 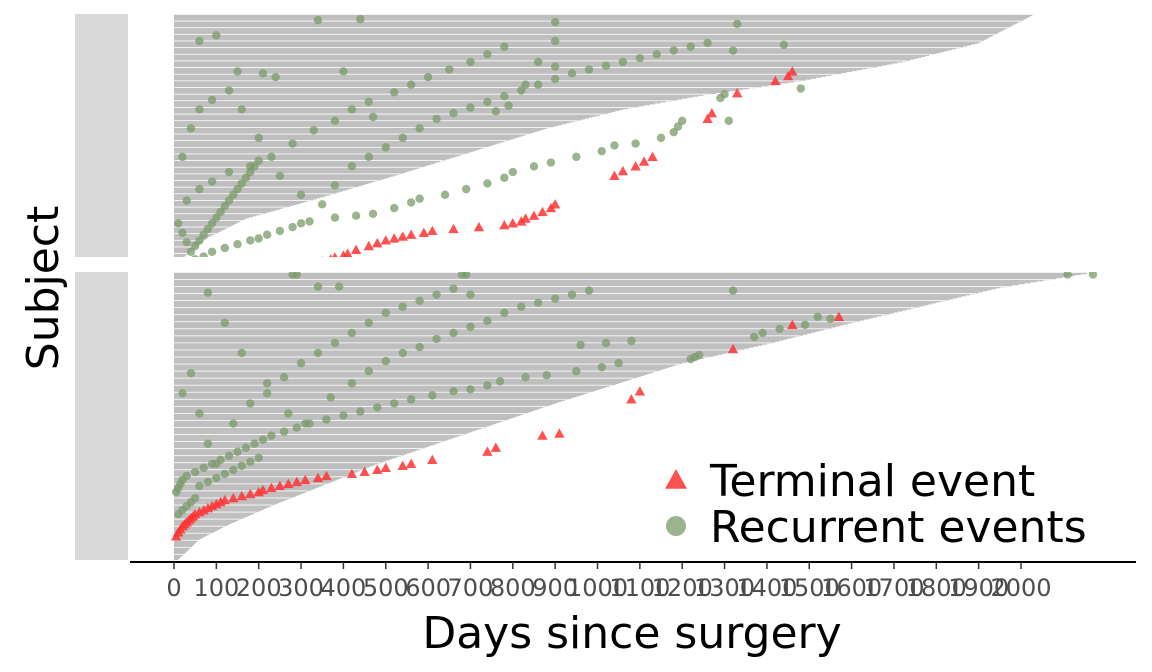 I want to click on x-tick-label: 1200, so click(x=682, y=588).